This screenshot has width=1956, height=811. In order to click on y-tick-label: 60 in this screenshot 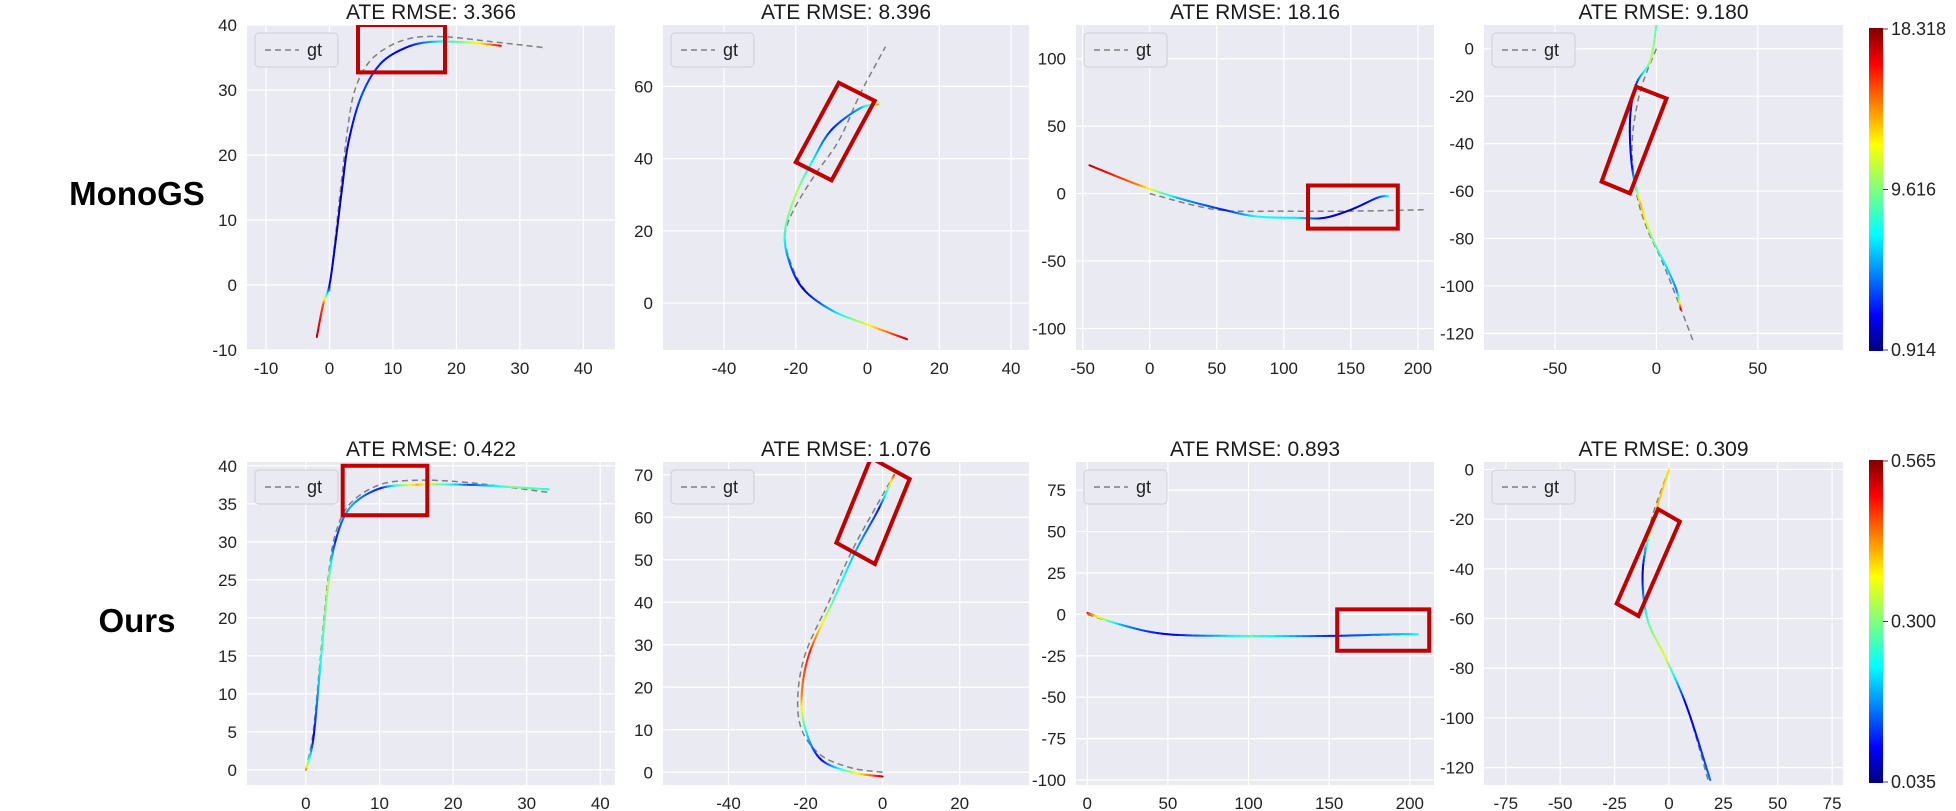, I will do `click(643, 86)`.